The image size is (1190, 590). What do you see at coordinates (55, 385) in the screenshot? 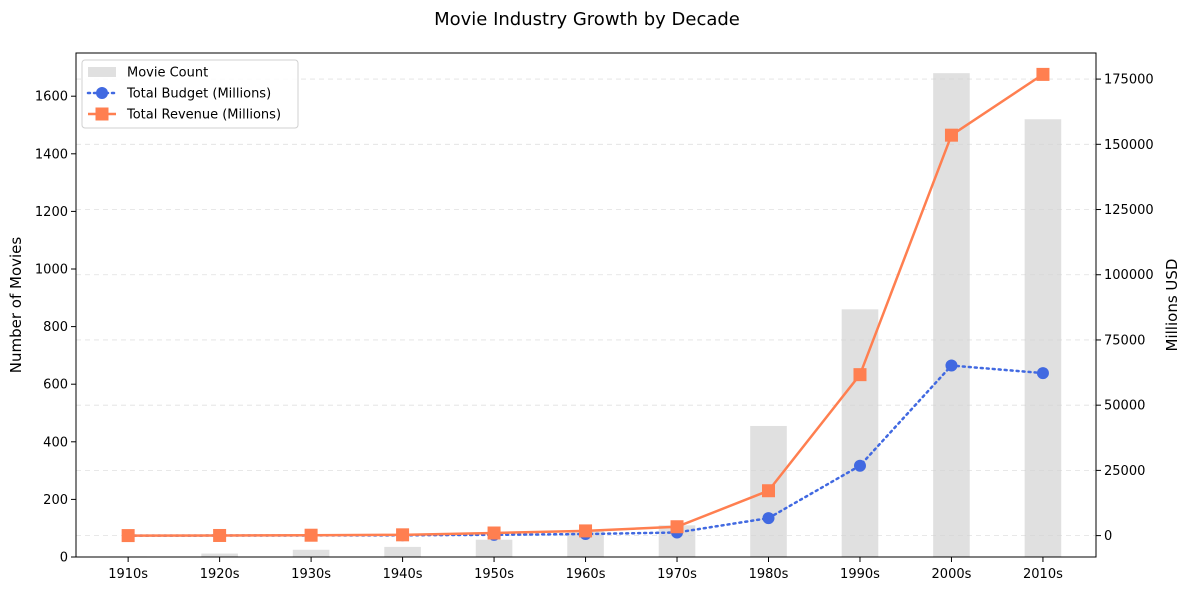
I see `y-tick-label-left: 600` at bounding box center [55, 385].